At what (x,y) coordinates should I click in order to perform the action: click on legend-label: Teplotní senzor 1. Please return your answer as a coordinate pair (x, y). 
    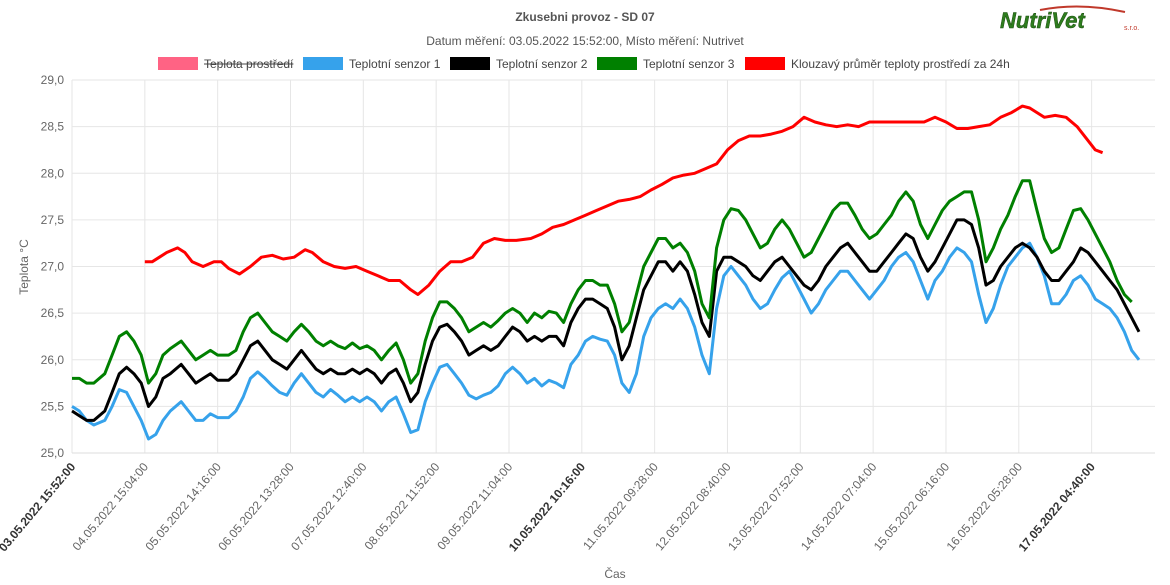
    Looking at the image, I should click on (395, 64).